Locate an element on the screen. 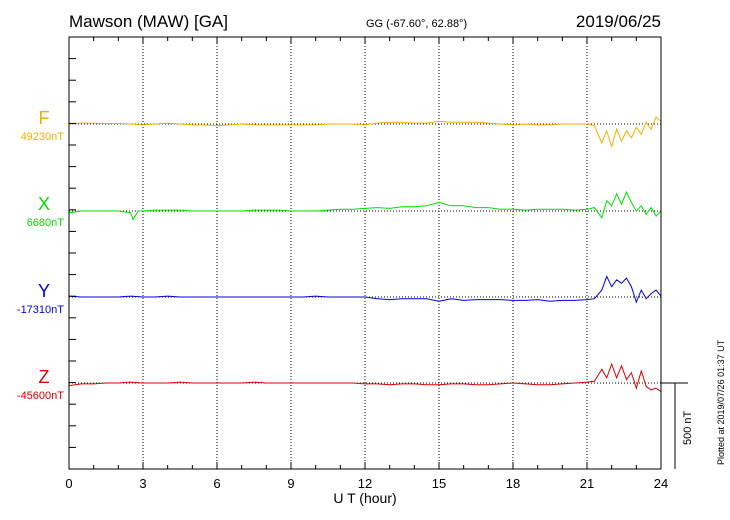 Image resolution: width=730 pixels, height=520 pixels. x-tick-label-12: 12 is located at coordinates (365, 483).